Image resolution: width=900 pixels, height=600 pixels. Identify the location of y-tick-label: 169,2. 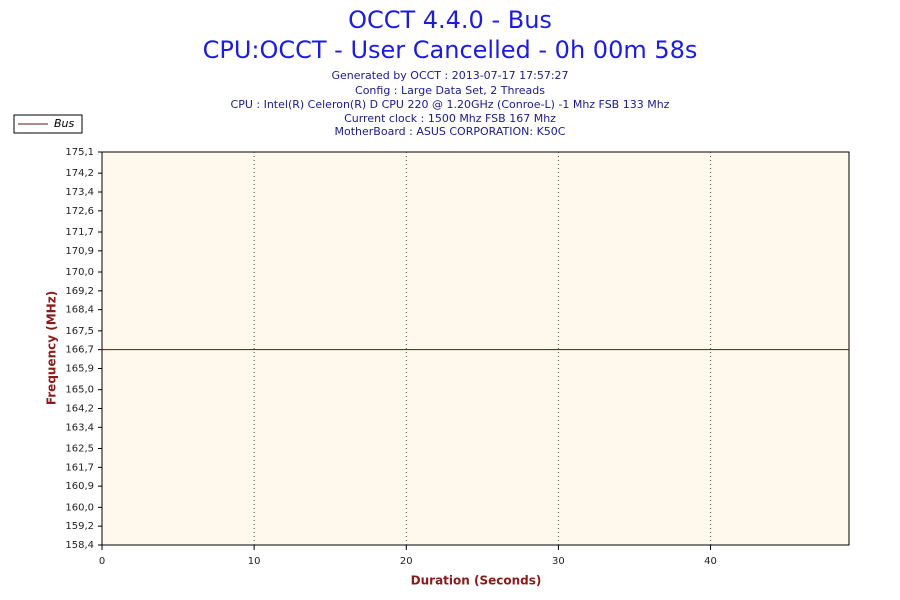
(79, 291).